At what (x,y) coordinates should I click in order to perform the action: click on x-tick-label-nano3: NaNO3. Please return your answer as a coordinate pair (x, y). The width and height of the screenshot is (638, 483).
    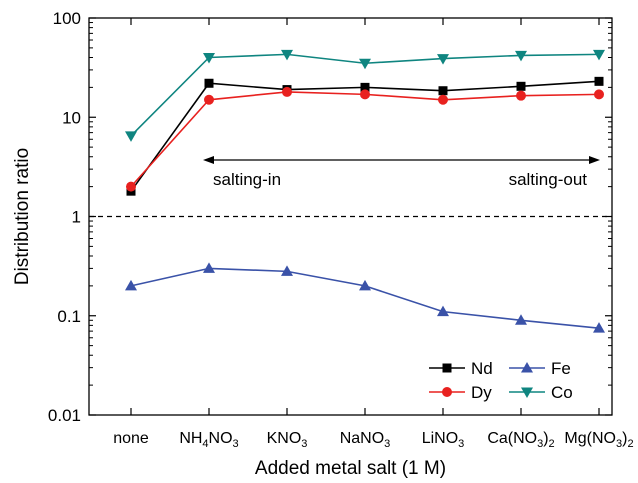
    Looking at the image, I should click on (365, 440).